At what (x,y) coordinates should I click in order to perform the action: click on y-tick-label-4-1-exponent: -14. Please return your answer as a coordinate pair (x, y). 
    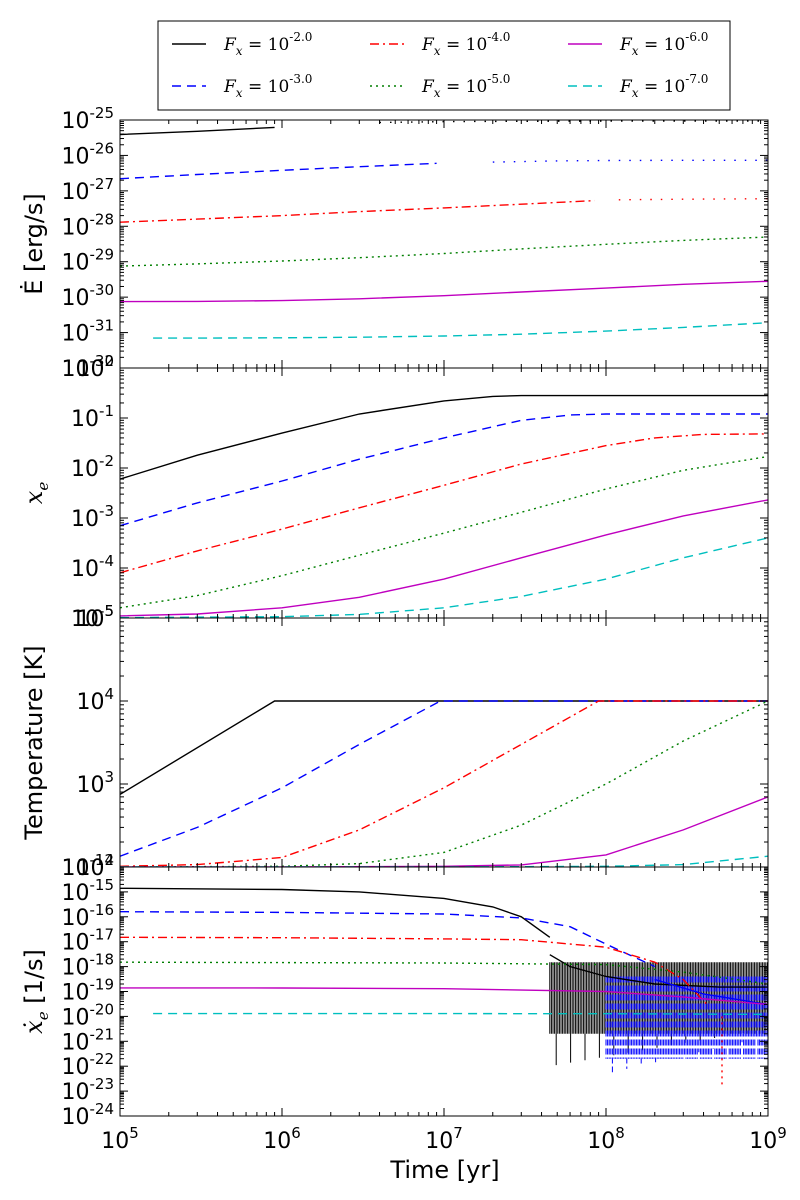
    Looking at the image, I should click on (102, 860).